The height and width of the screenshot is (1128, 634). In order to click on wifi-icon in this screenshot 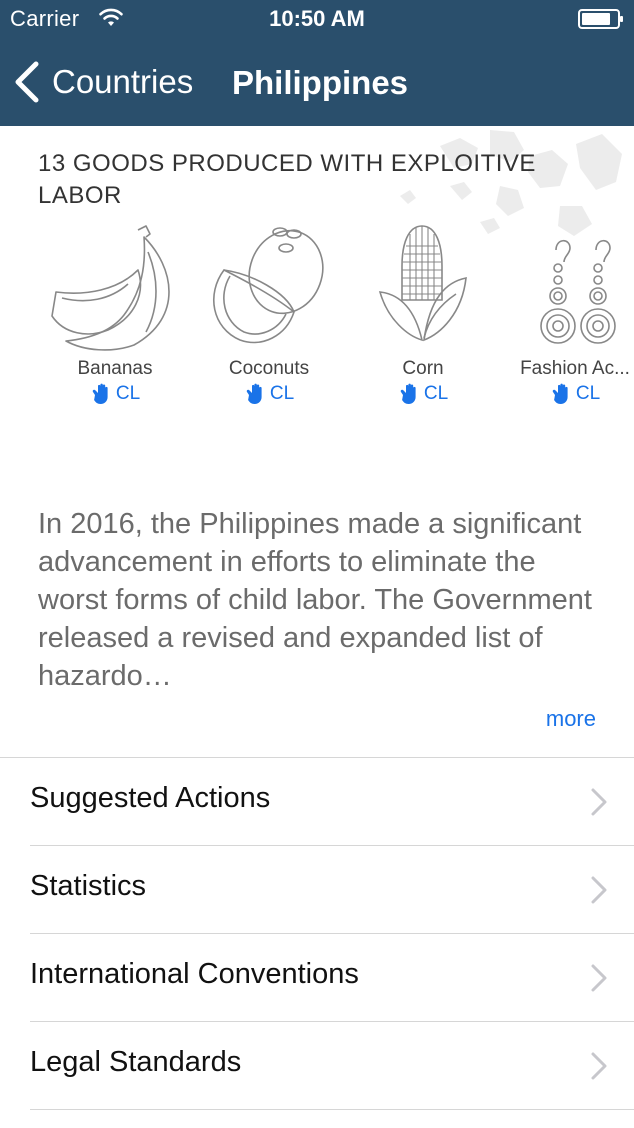, I will do `click(111, 17)`.